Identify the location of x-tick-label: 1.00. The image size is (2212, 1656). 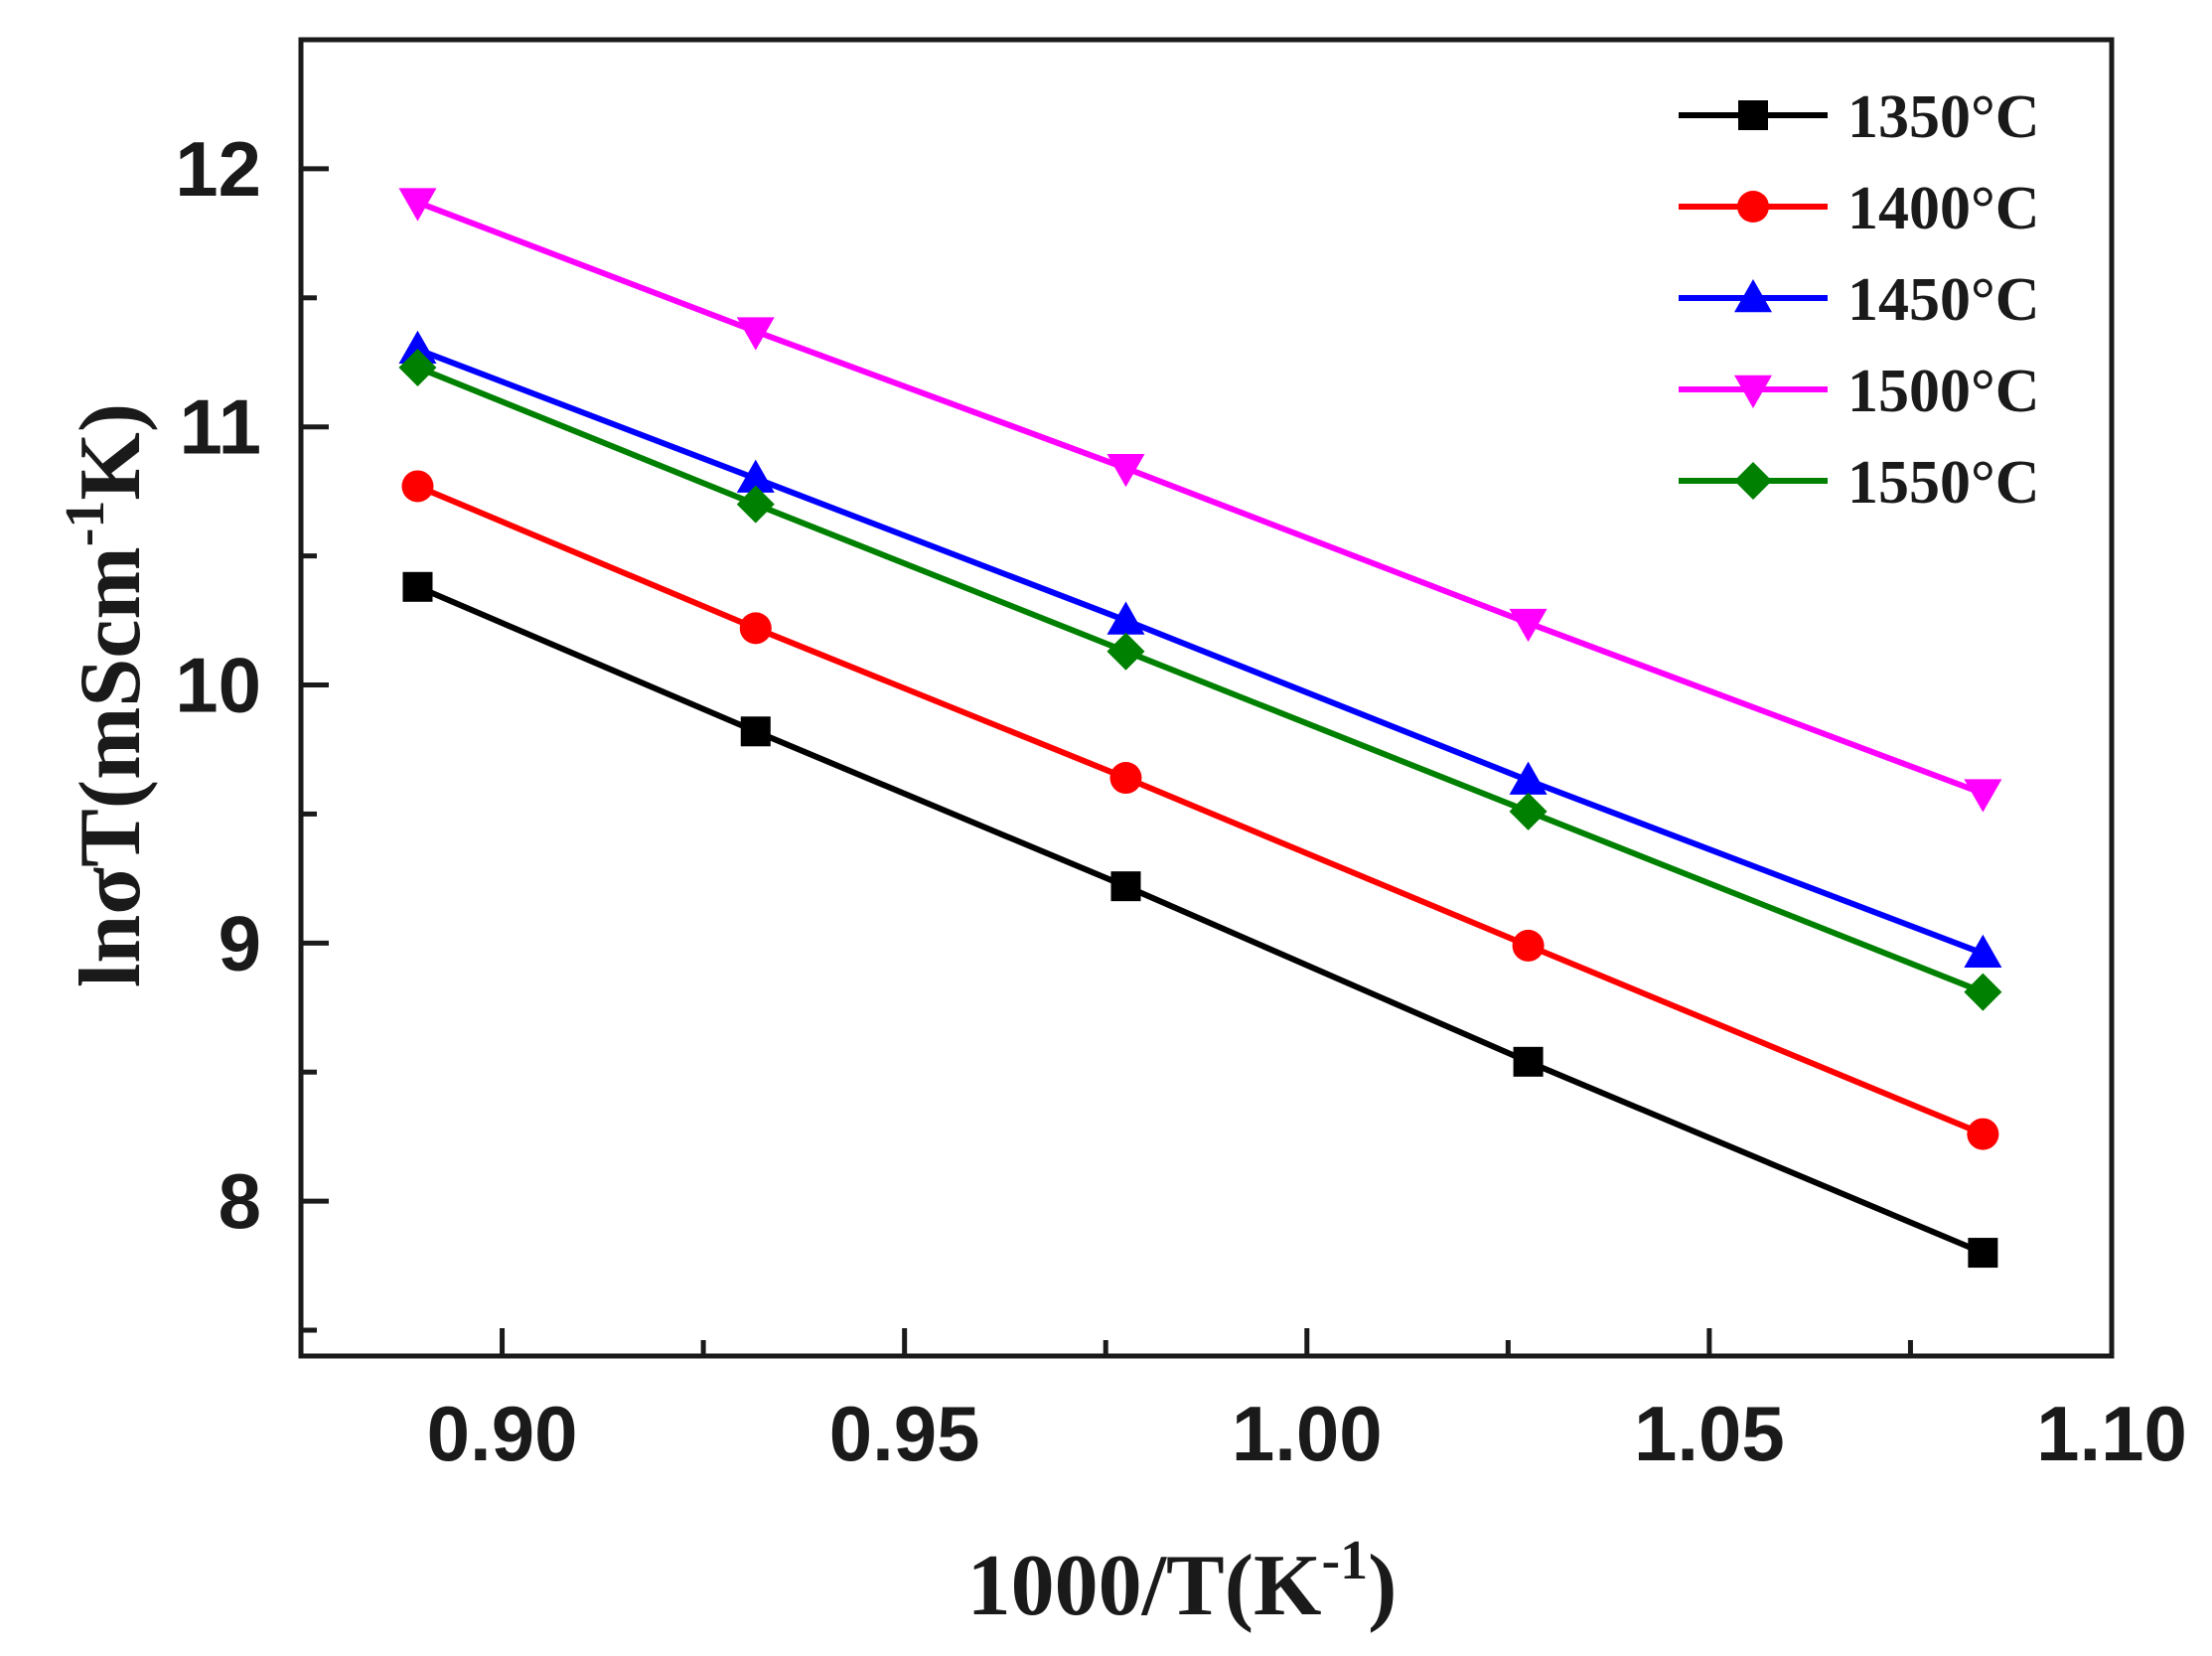
(1308, 1433).